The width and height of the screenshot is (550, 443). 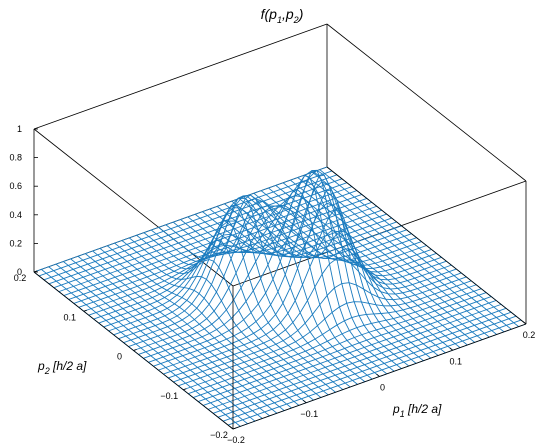 What do you see at coordinates (236, 439) in the screenshot?
I see `x-tick-label: −0.2` at bounding box center [236, 439].